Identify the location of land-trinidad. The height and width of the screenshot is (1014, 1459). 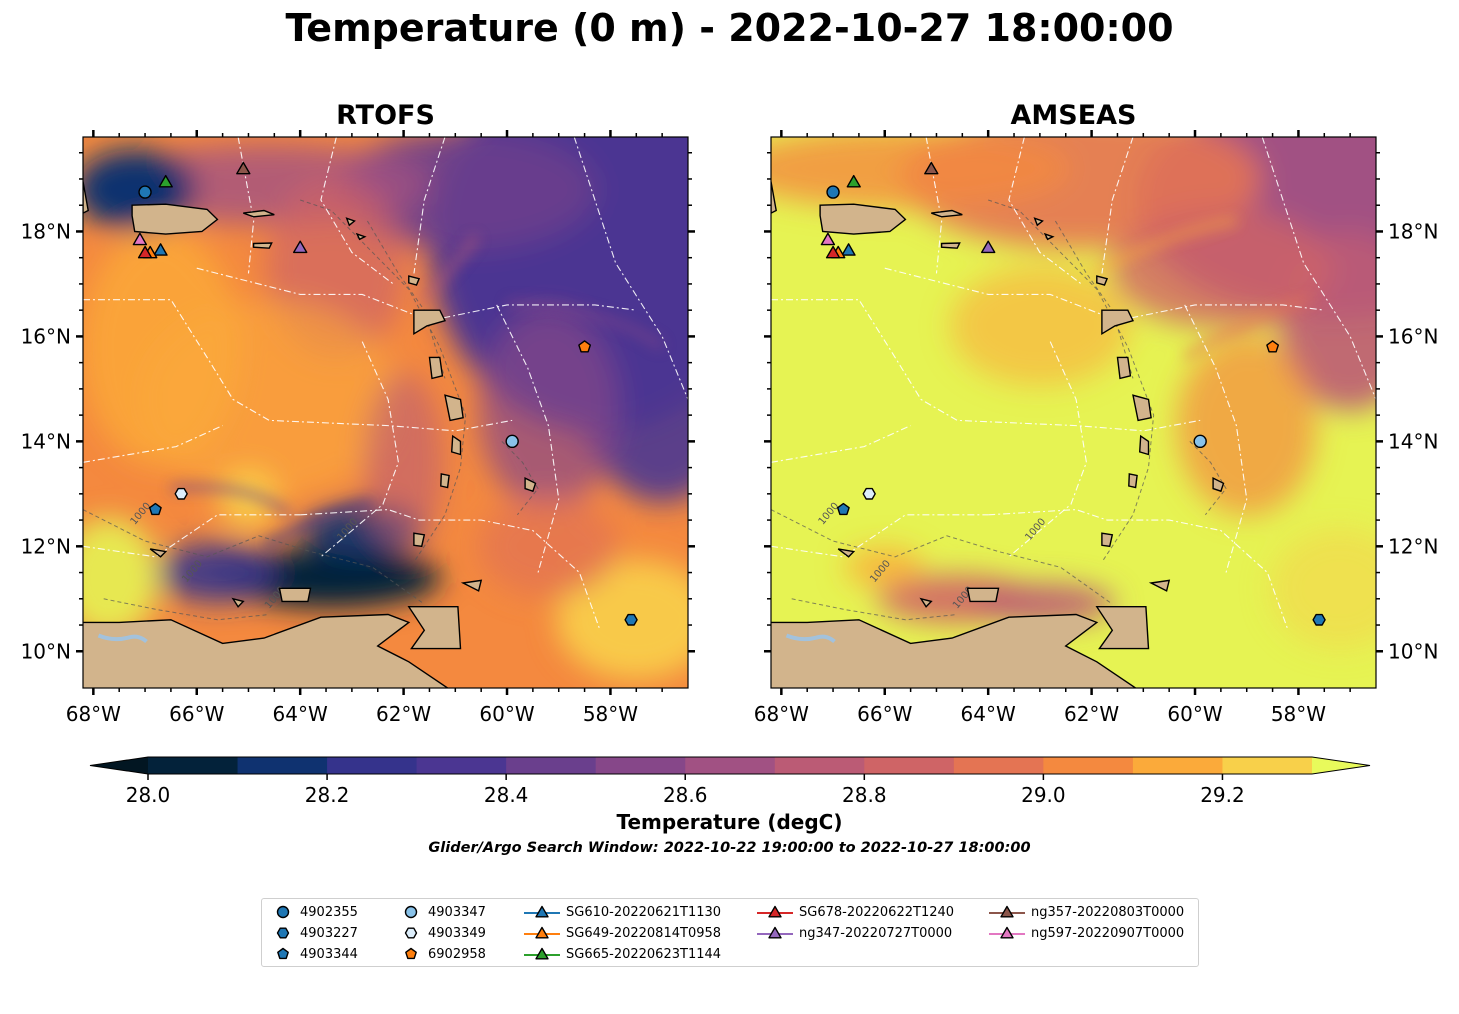
(1122, 628).